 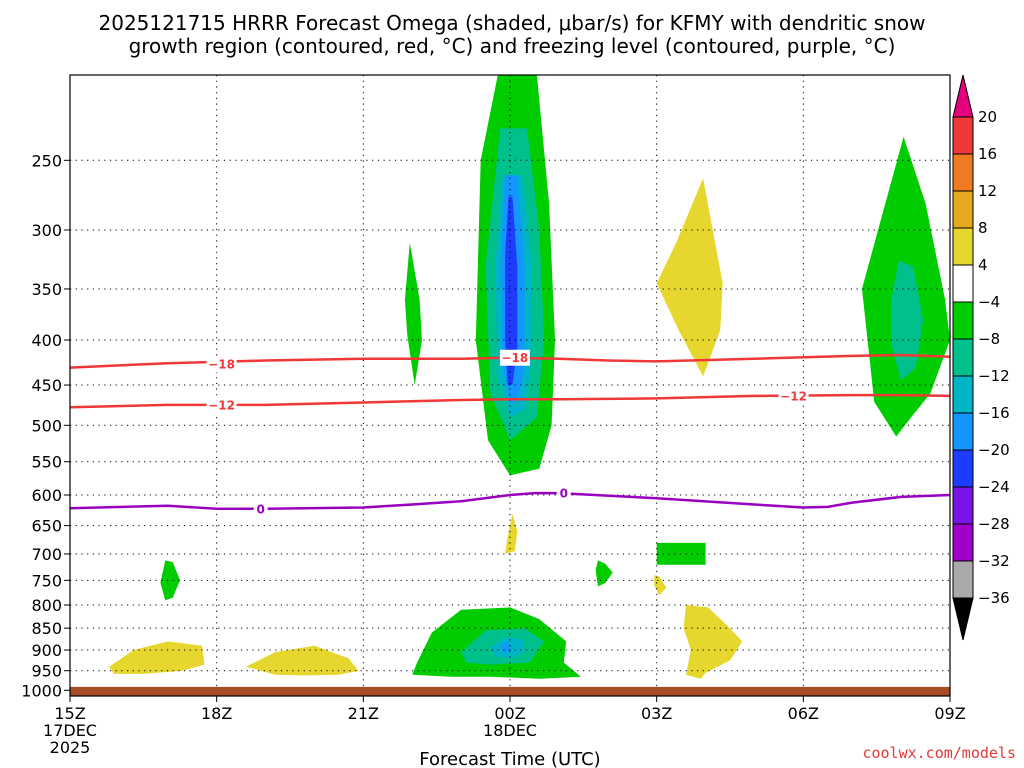 I want to click on y-tick-label-900: 900, so click(x=46, y=650).